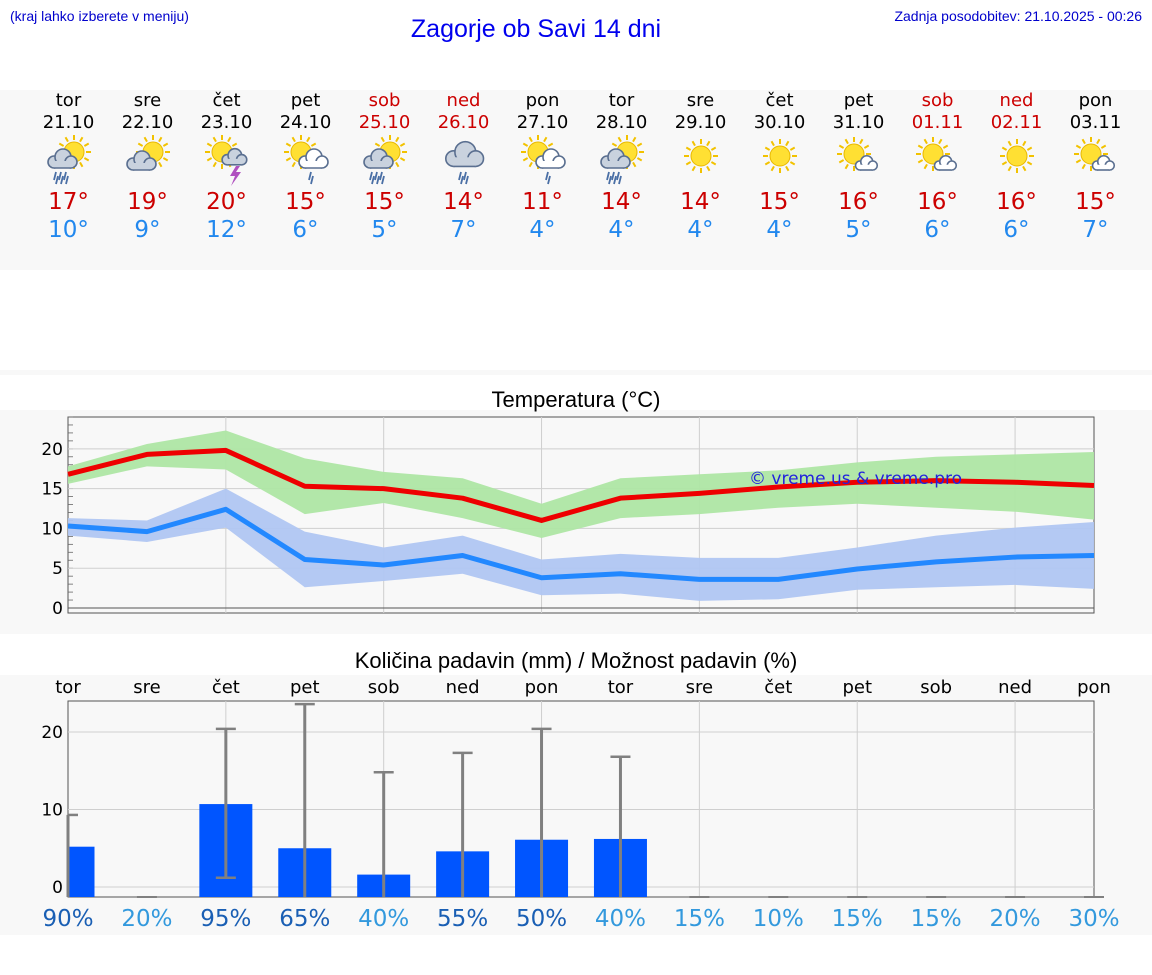  I want to click on precip-probability: 30%, so click(1093, 919).